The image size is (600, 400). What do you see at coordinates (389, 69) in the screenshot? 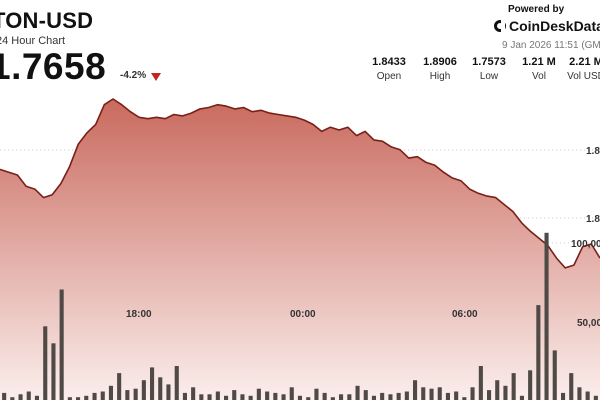
I see `stat-open: 1.8433 Open` at bounding box center [389, 69].